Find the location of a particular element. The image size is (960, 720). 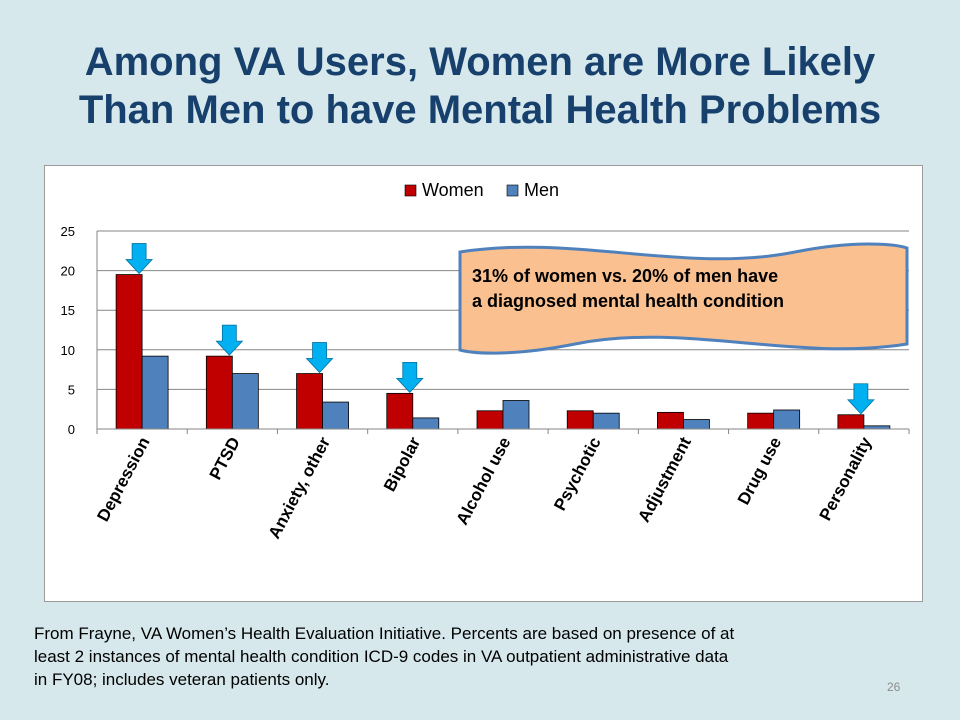

y-tick-label: 20 is located at coordinates (68, 271).